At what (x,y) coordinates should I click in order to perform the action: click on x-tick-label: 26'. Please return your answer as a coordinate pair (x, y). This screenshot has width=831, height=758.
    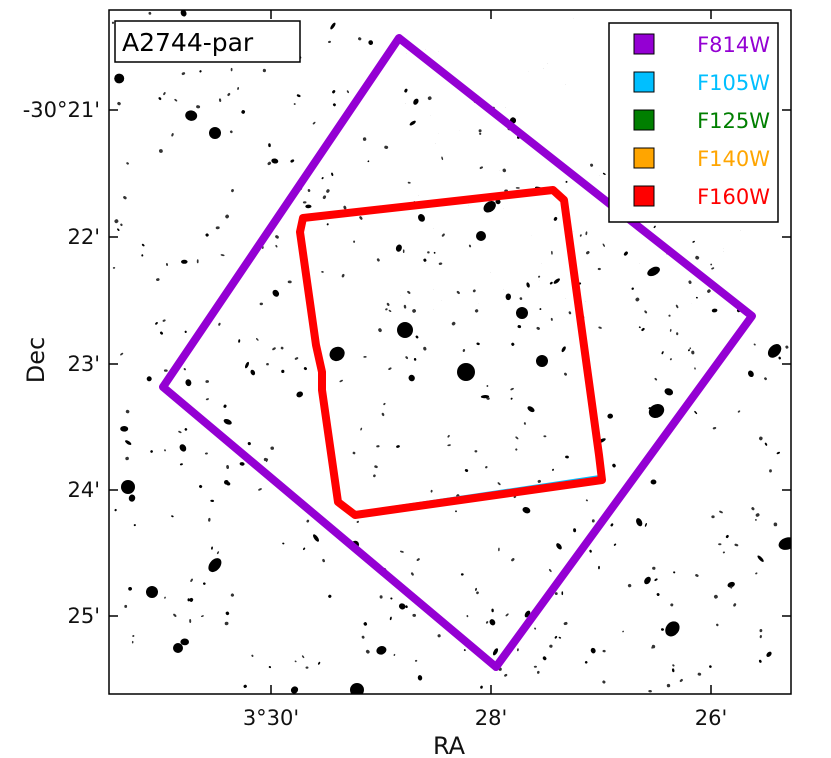
    Looking at the image, I should click on (711, 718).